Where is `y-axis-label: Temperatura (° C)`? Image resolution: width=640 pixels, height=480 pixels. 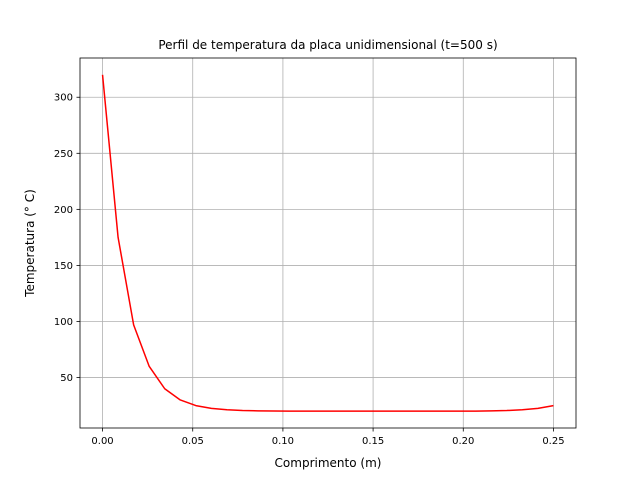 y-axis-label: Temperatura (° C) is located at coordinates (30, 243).